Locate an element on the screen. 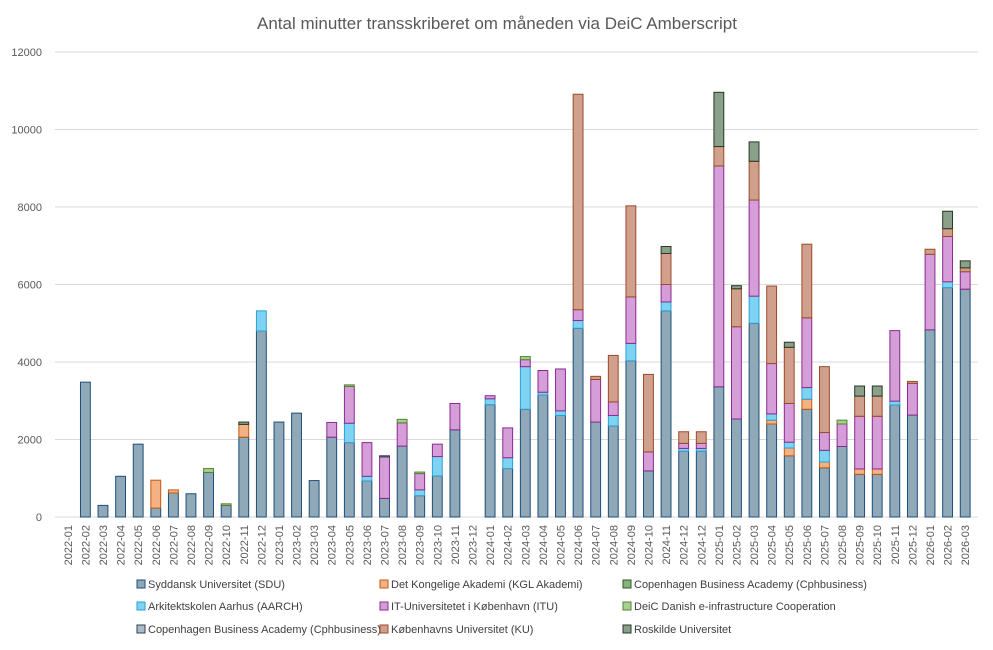  x-tick-label: 2022-08 is located at coordinates (192, 545).